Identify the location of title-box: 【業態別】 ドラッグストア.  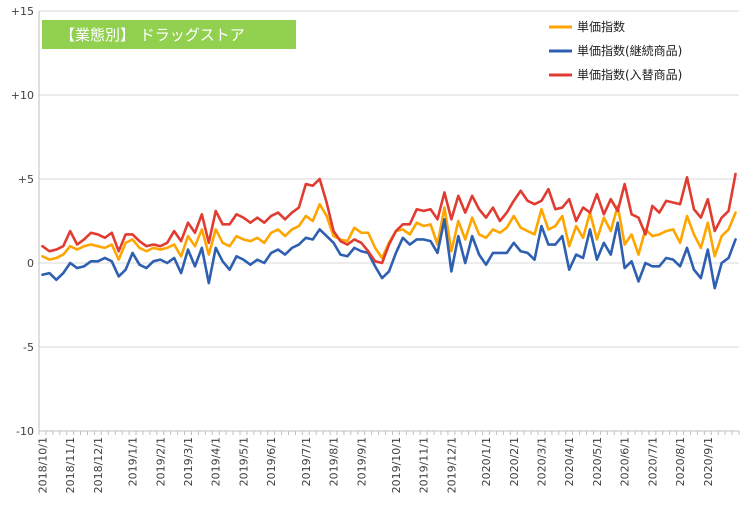
(169, 34).